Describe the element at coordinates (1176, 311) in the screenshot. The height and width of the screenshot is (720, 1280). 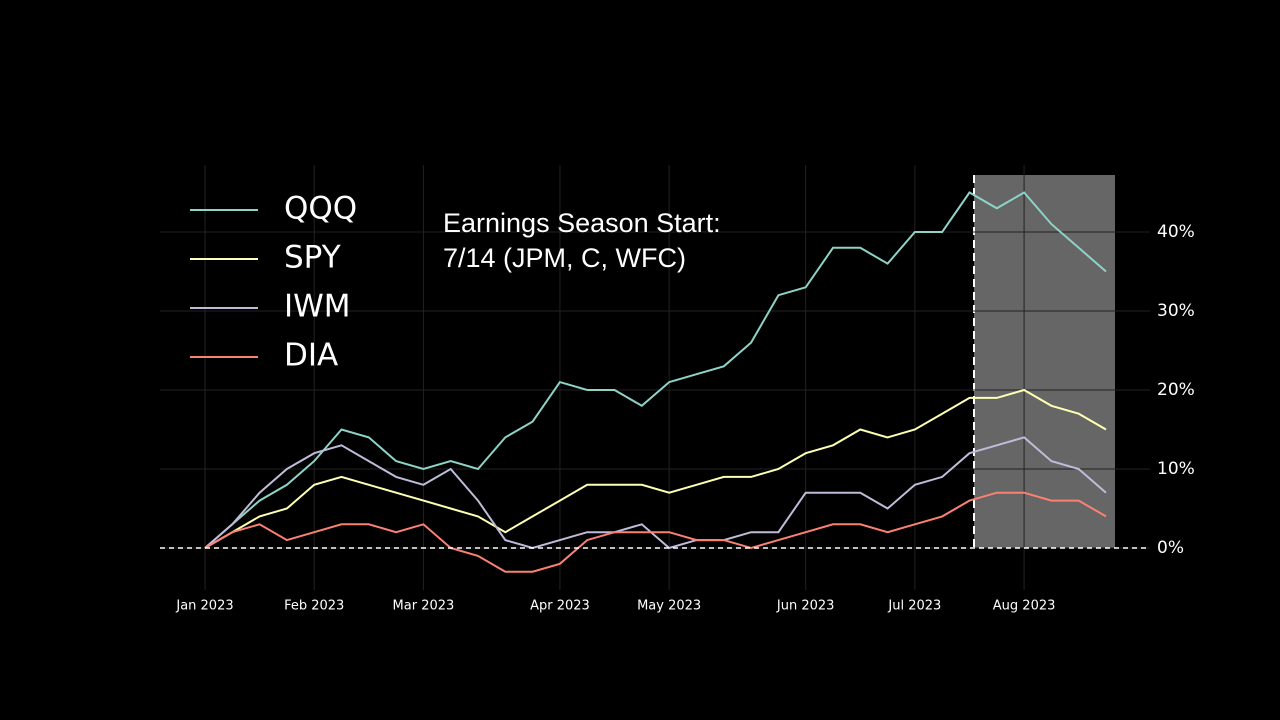
I see `y-tick-label: 30%` at that location.